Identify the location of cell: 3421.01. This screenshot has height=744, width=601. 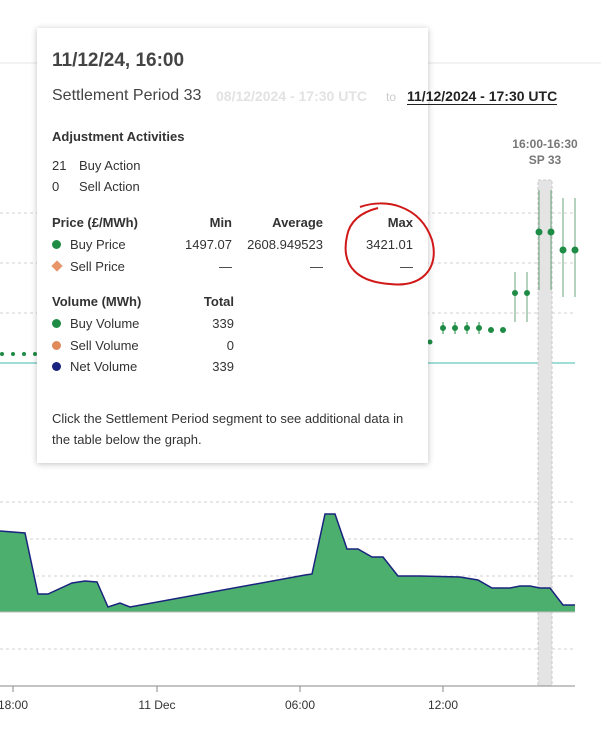
(389, 244).